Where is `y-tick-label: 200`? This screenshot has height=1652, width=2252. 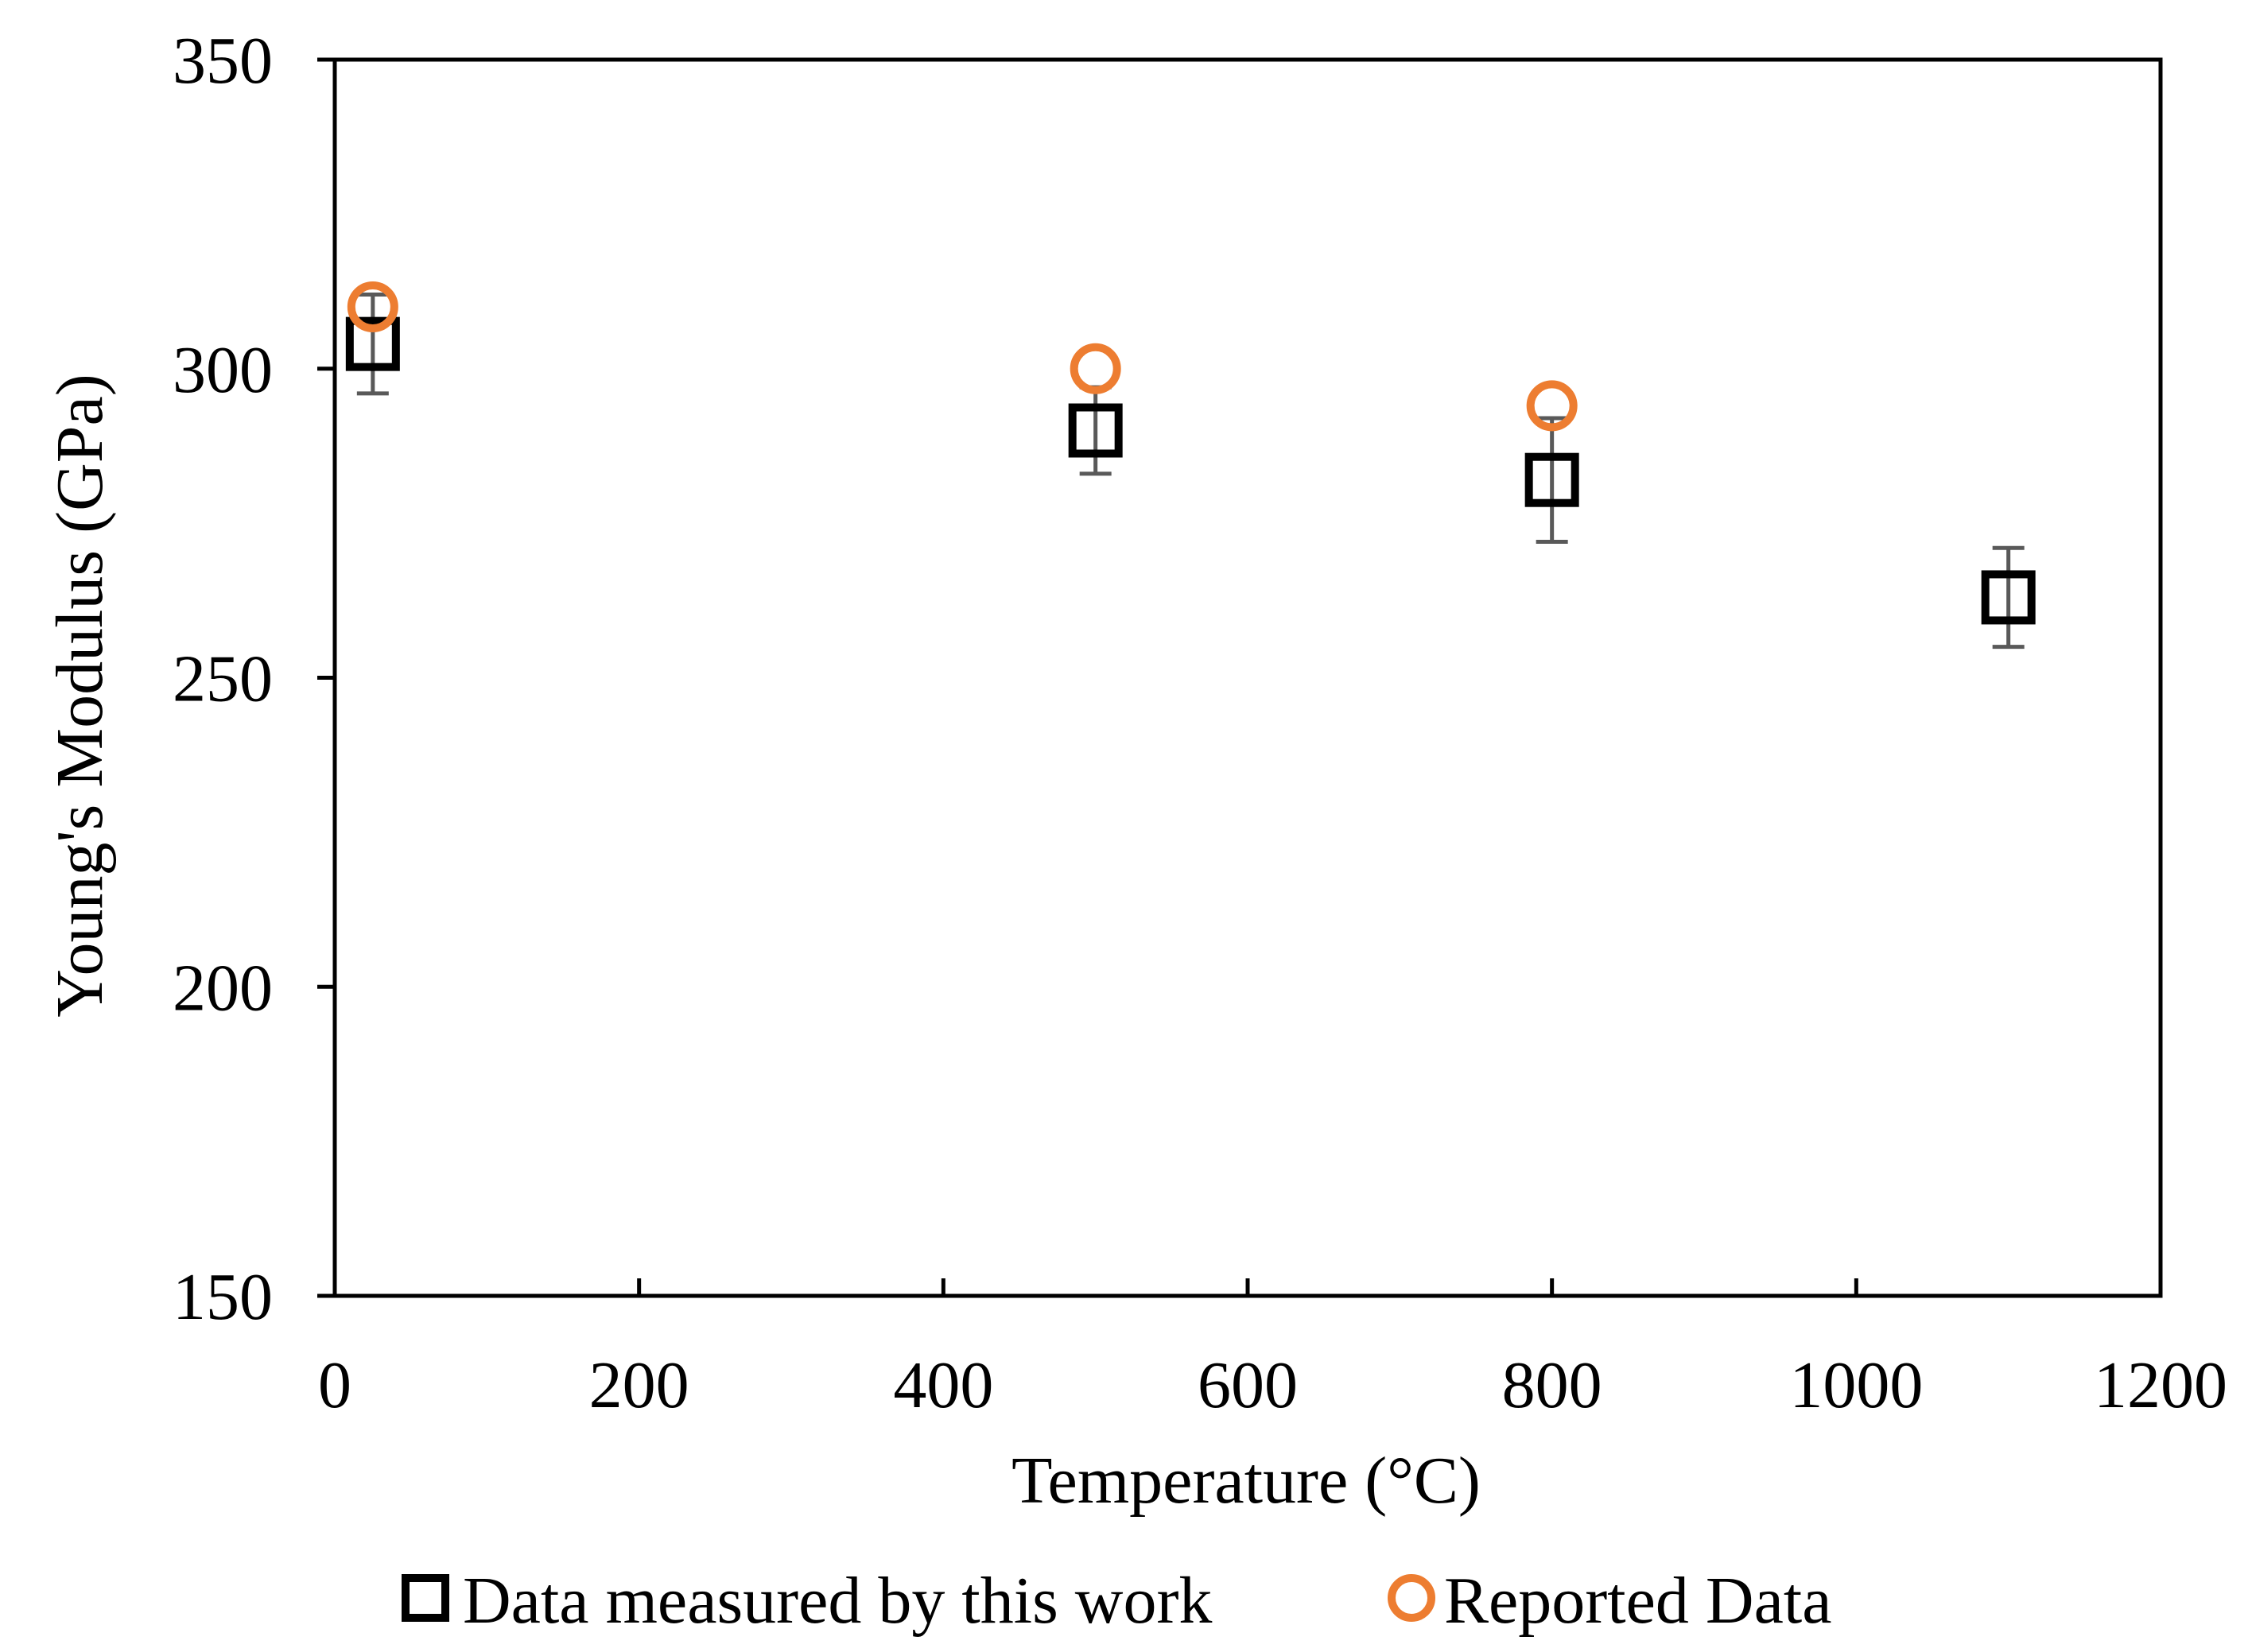
y-tick-label: 200 is located at coordinates (223, 988).